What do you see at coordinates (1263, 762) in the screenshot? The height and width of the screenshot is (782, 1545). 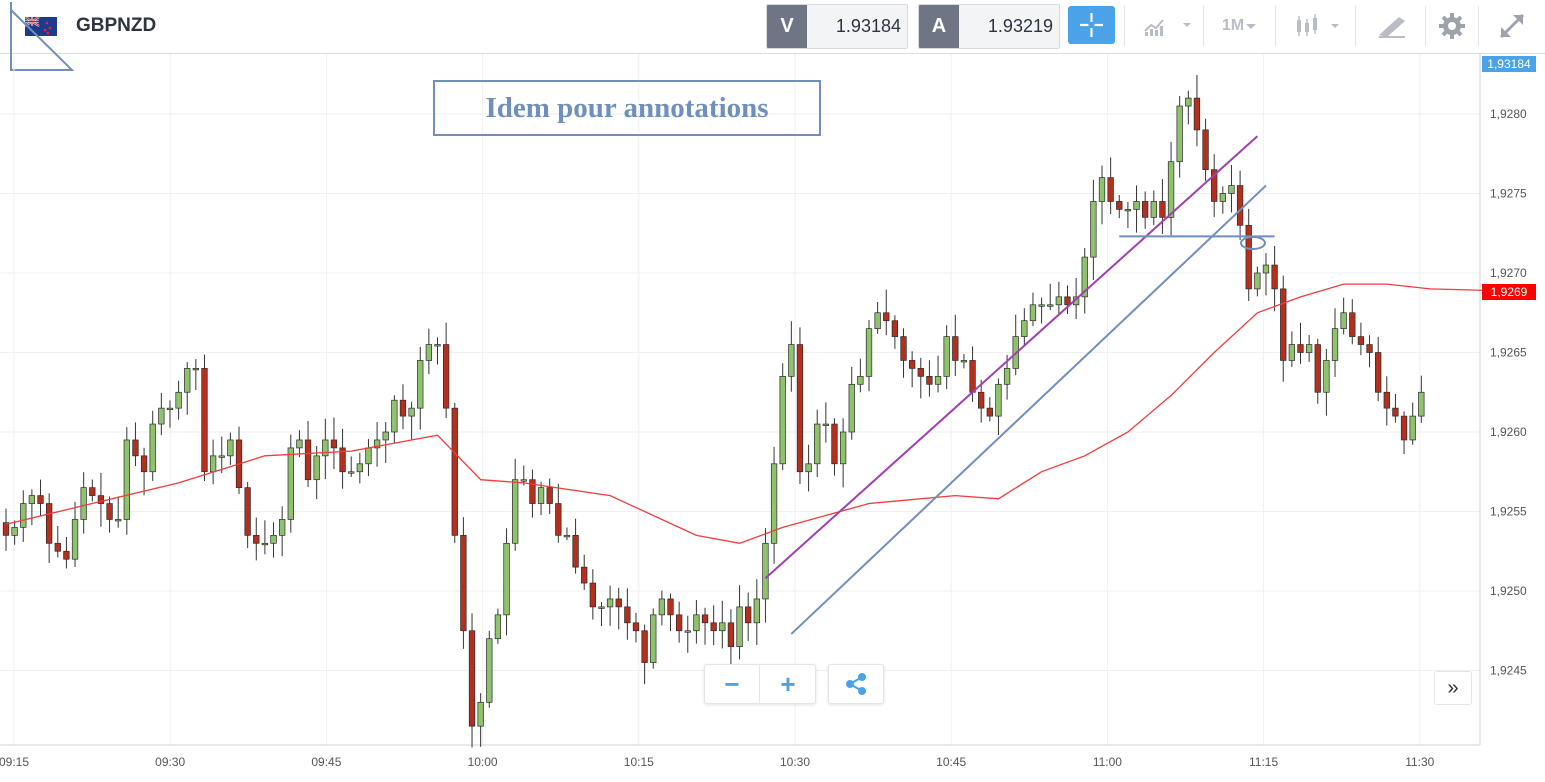 I see `time-tick-label: 11:15` at bounding box center [1263, 762].